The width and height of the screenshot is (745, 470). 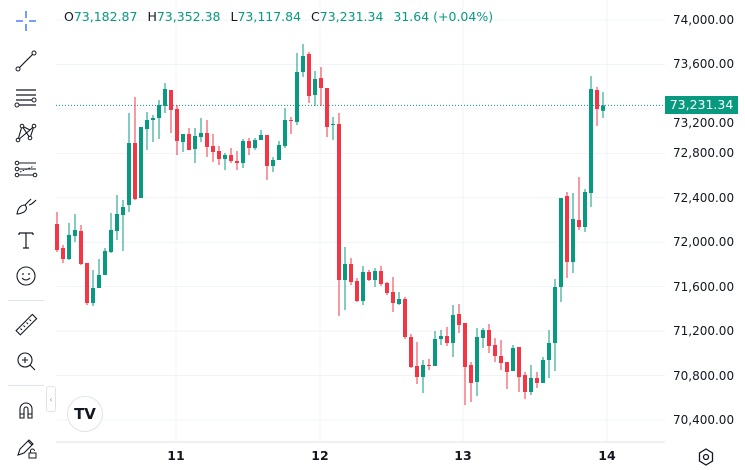 I want to click on horizontal-lines-icon, so click(x=25, y=98).